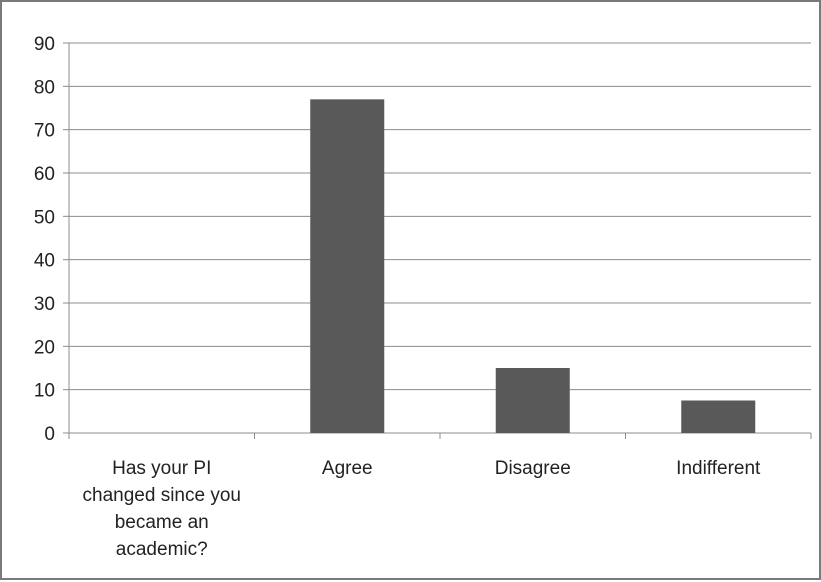 This screenshot has width=821, height=582. I want to click on y-tick-label: 40, so click(44, 261).